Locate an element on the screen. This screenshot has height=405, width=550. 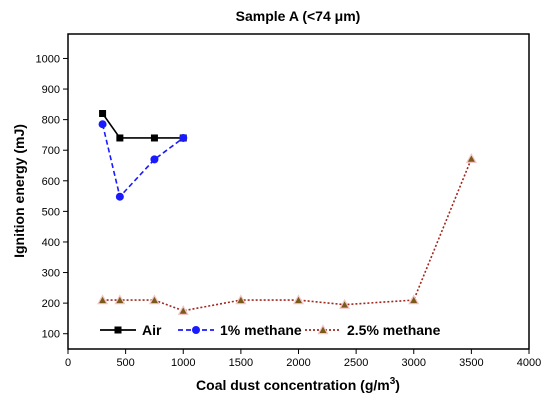
legend-item: 2.5% methane is located at coordinates (373, 330).